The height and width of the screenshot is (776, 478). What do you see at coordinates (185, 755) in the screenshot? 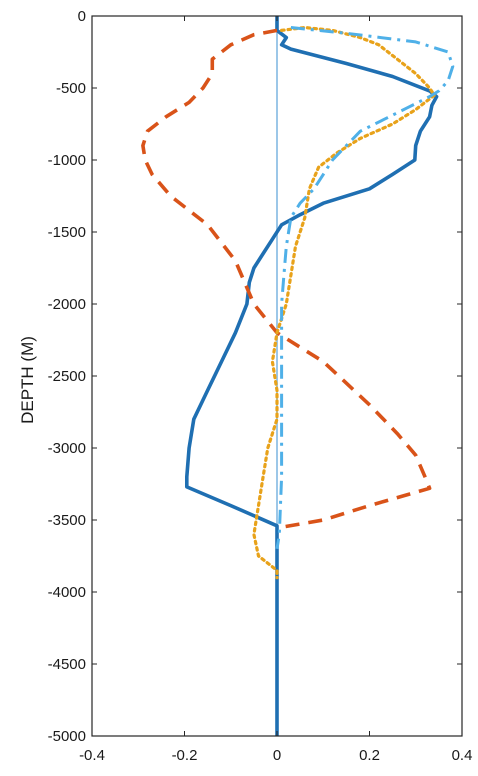
I see `x-tick-label: -0.2` at bounding box center [185, 755].